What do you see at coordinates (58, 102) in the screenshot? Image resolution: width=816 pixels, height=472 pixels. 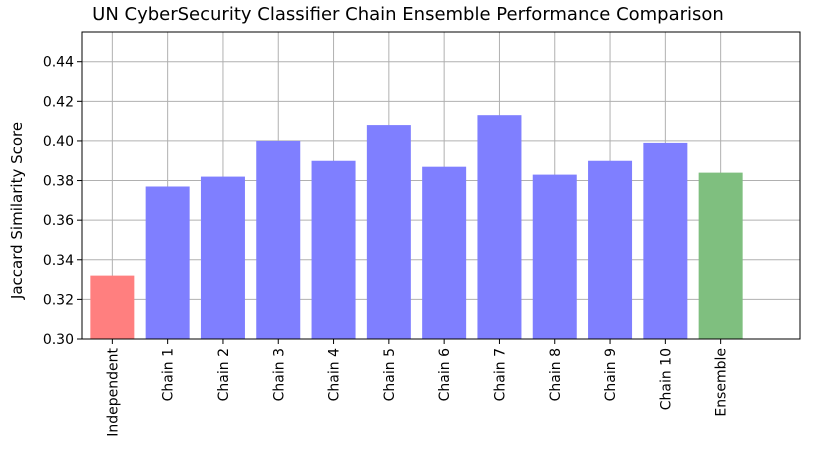 I see `y-tick-label: 0.42` at bounding box center [58, 102].